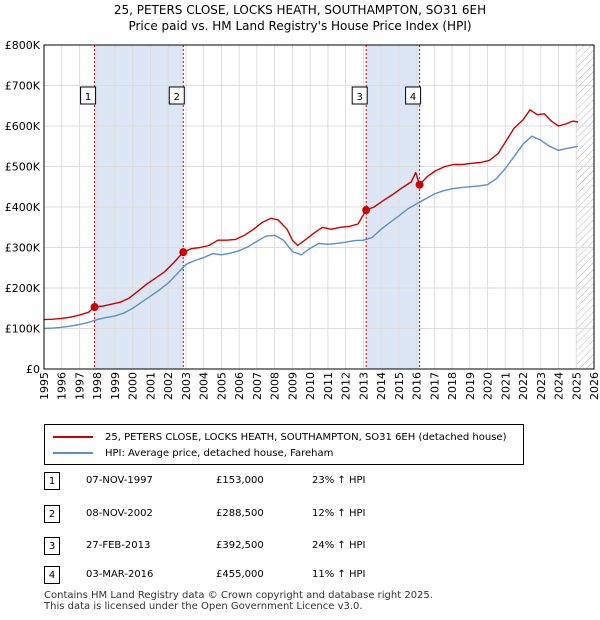 This screenshot has width=600, height=620. Describe the element at coordinates (119, 513) in the screenshot. I see `sale-date: 08-NOV-2002` at that location.